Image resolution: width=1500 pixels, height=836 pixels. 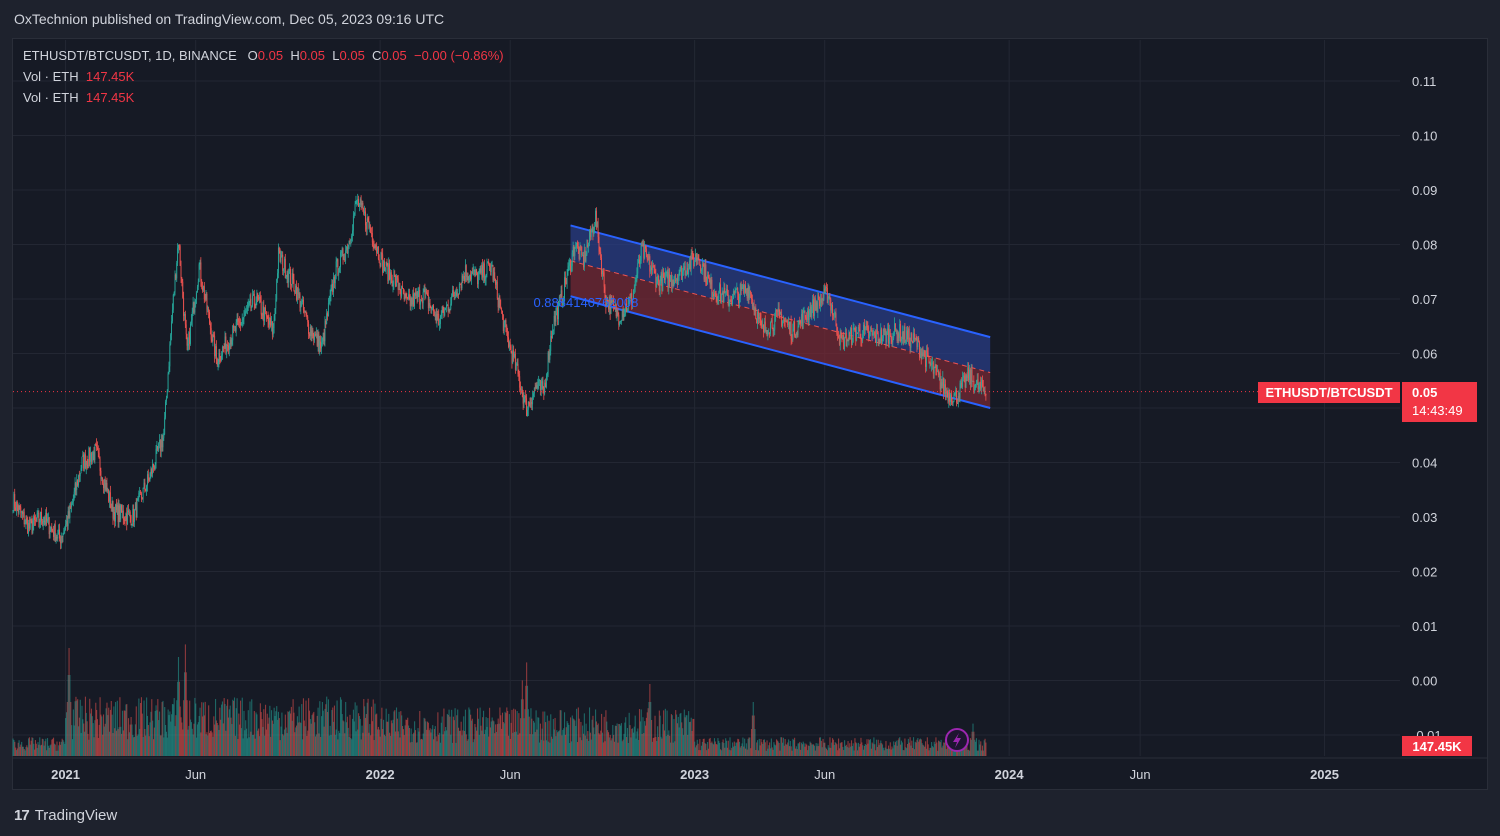 What do you see at coordinates (780, 352) in the screenshot?
I see `channel-lower-line` at bounding box center [780, 352].